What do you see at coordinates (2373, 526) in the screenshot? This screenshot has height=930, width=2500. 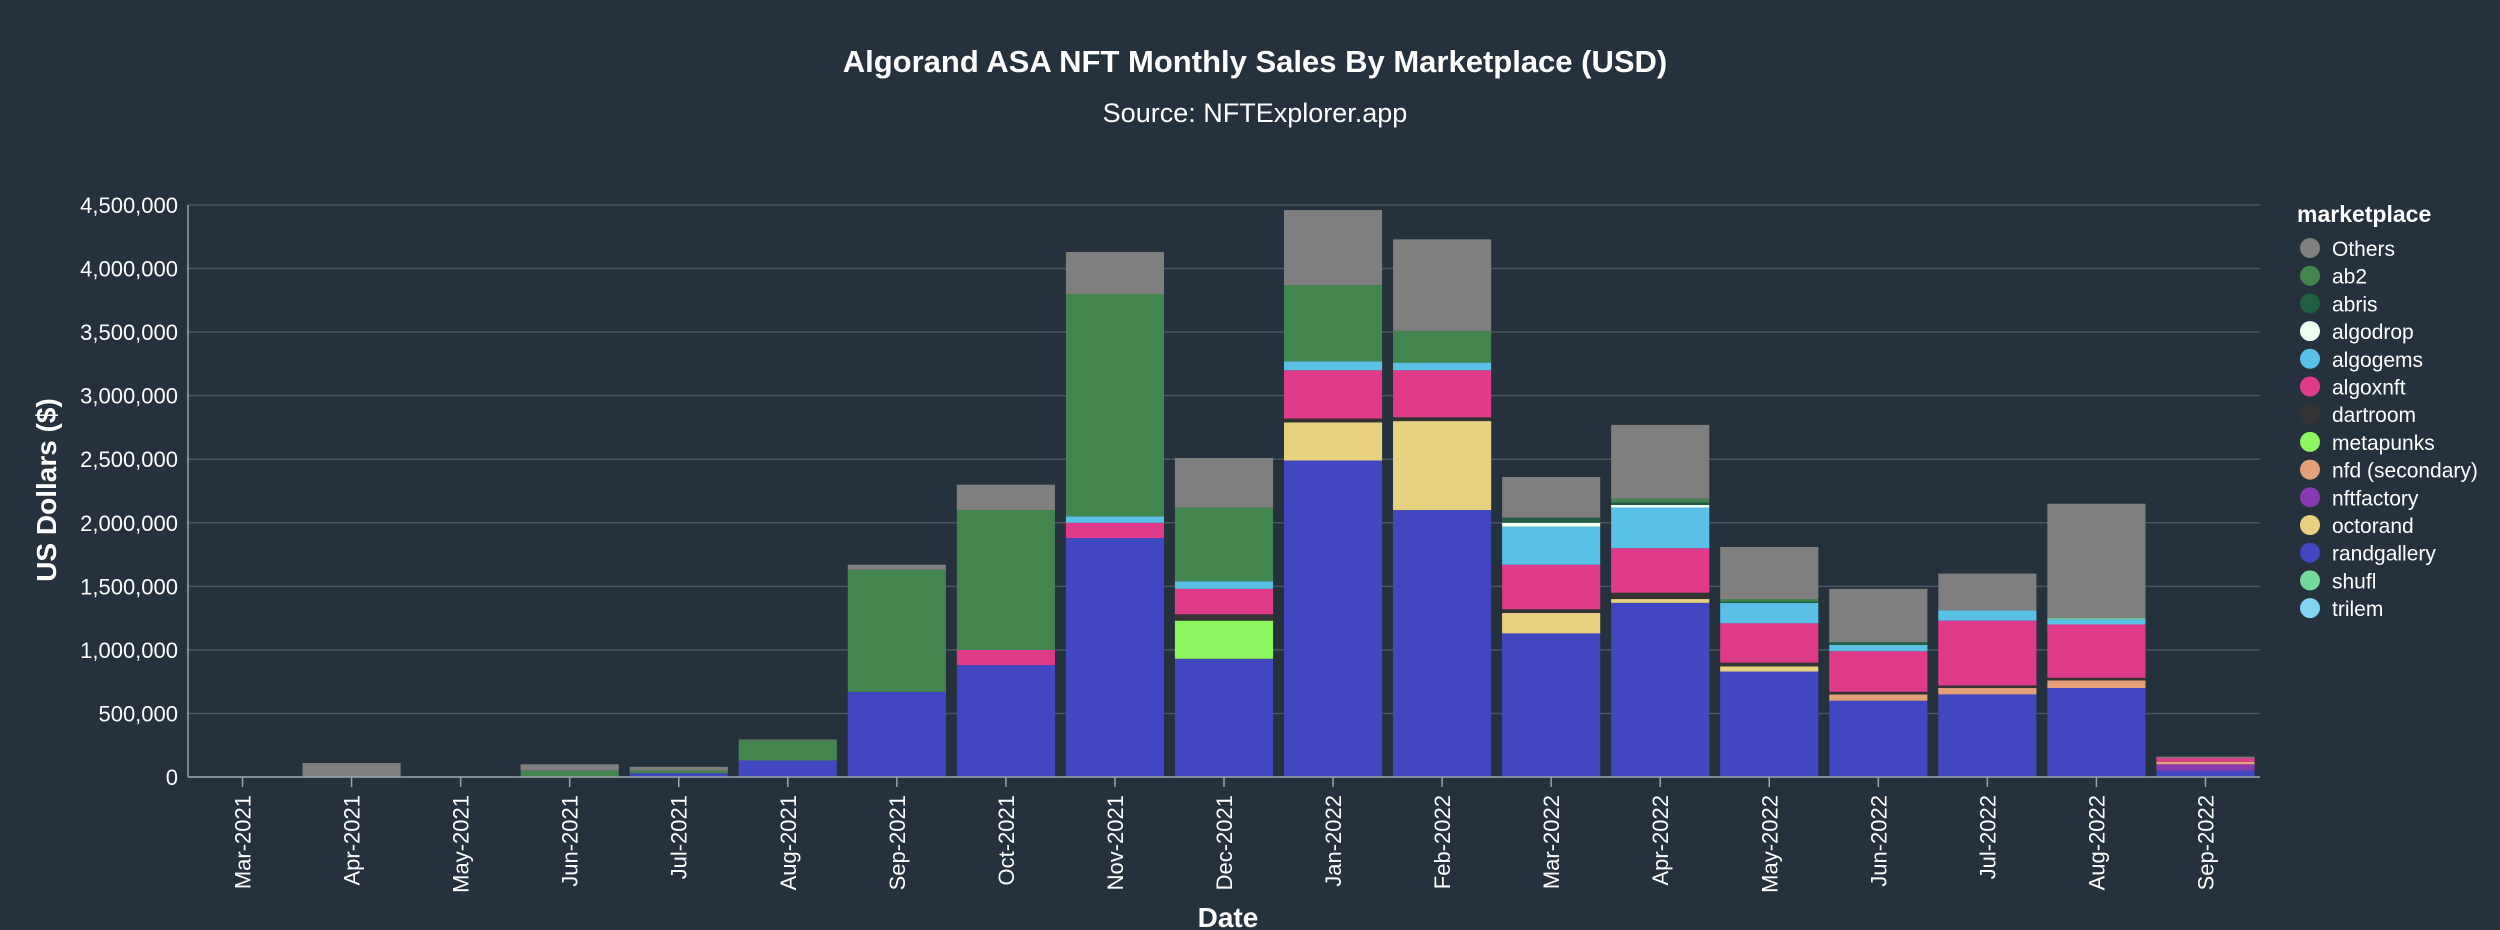 I see `legend-item-octorand: octorand` at bounding box center [2373, 526].